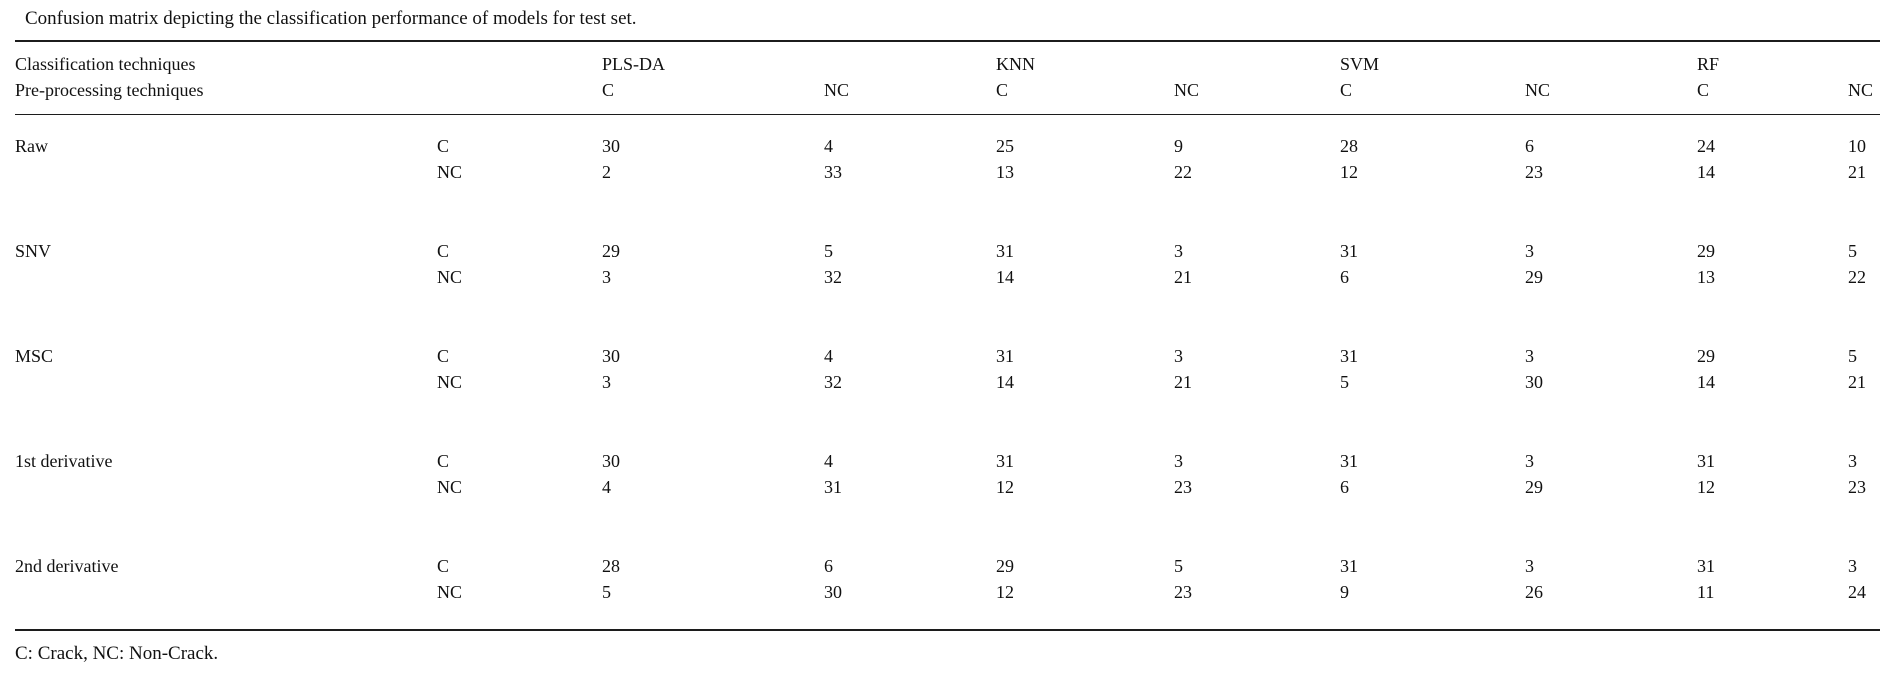  What do you see at coordinates (947, 137) in the screenshot?
I see `table-row: Raw C 30 4 25 9 28 6 24 10` at bounding box center [947, 137].